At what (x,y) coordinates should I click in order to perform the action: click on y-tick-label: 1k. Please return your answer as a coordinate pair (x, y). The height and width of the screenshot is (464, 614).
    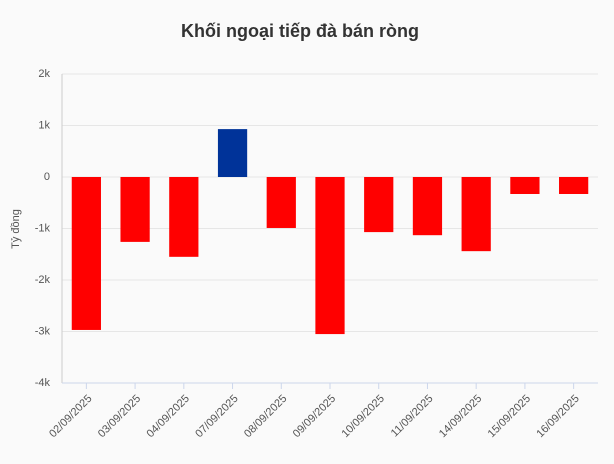
    Looking at the image, I should click on (44, 125).